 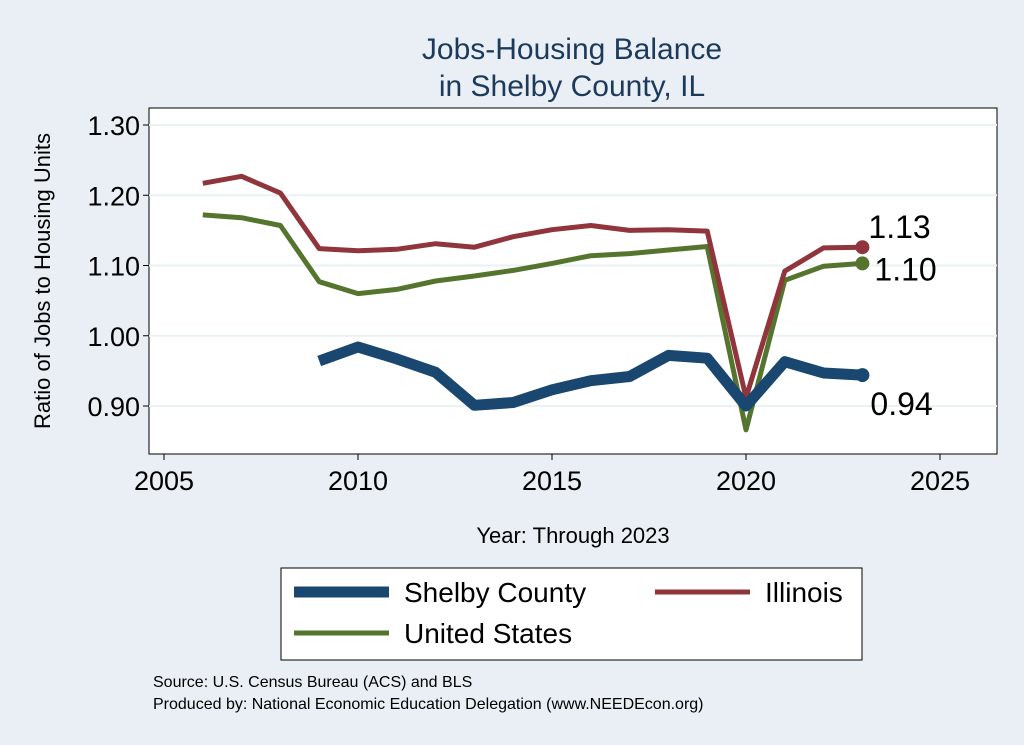 I want to click on series-line-shelby-county, so click(x=590, y=376).